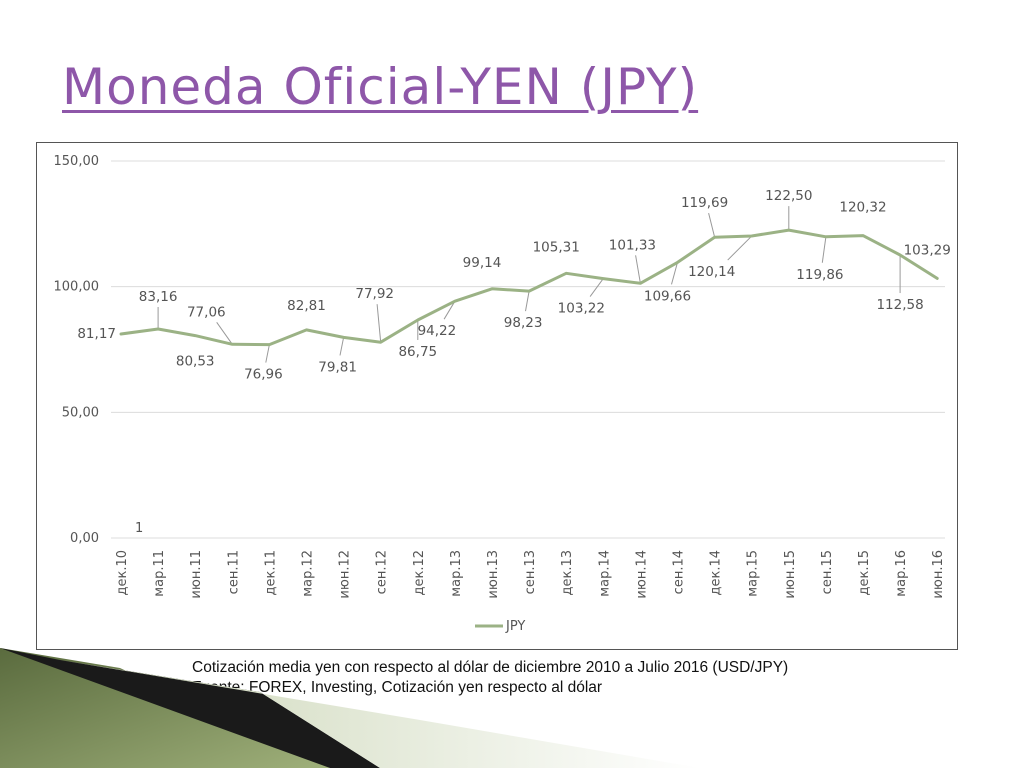 The height and width of the screenshot is (768, 1024). What do you see at coordinates (158, 297) in the screenshot?
I see `data-label: 83,16` at bounding box center [158, 297].